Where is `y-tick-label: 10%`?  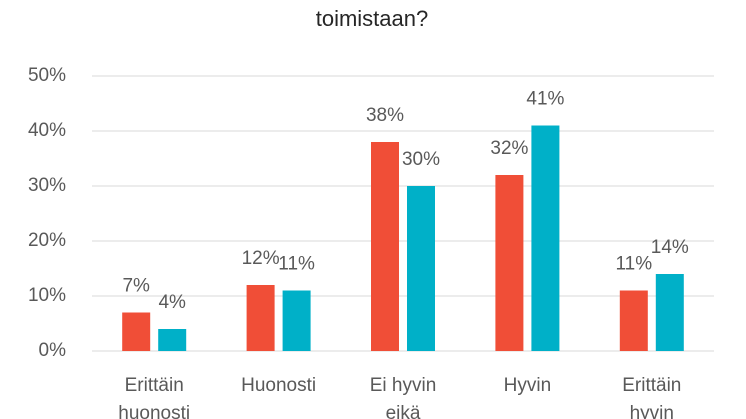
y-tick-label: 10% is located at coordinates (47, 295).